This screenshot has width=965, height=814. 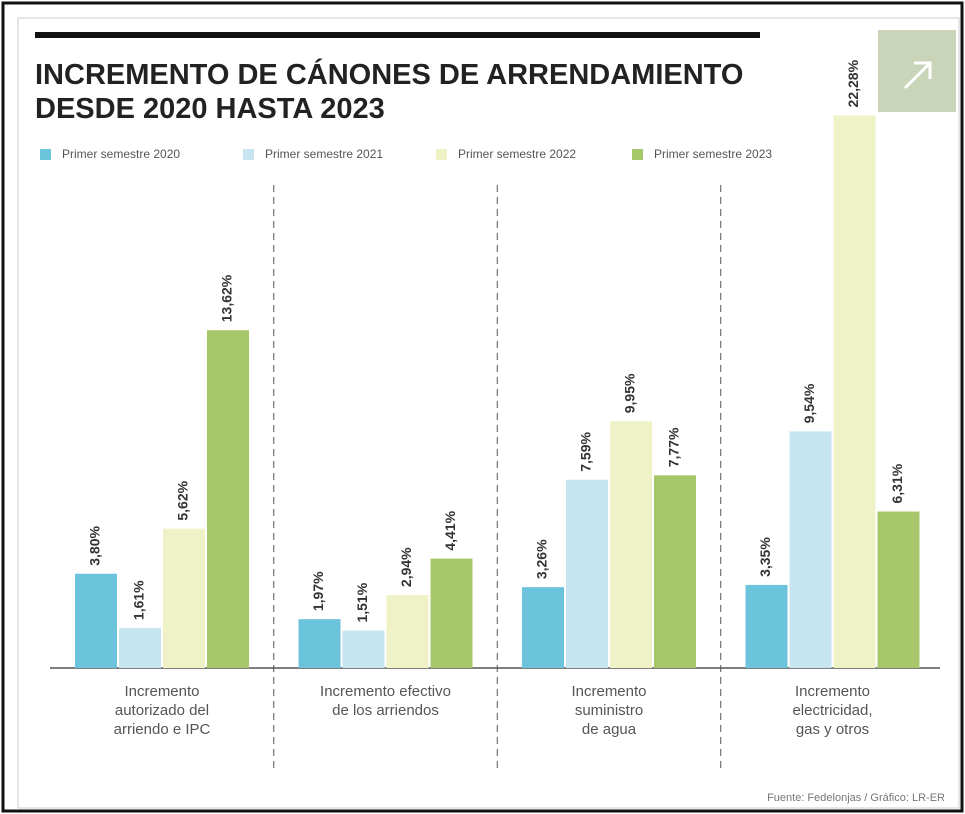 I want to click on value-label: 2,94%, so click(x=406, y=567).